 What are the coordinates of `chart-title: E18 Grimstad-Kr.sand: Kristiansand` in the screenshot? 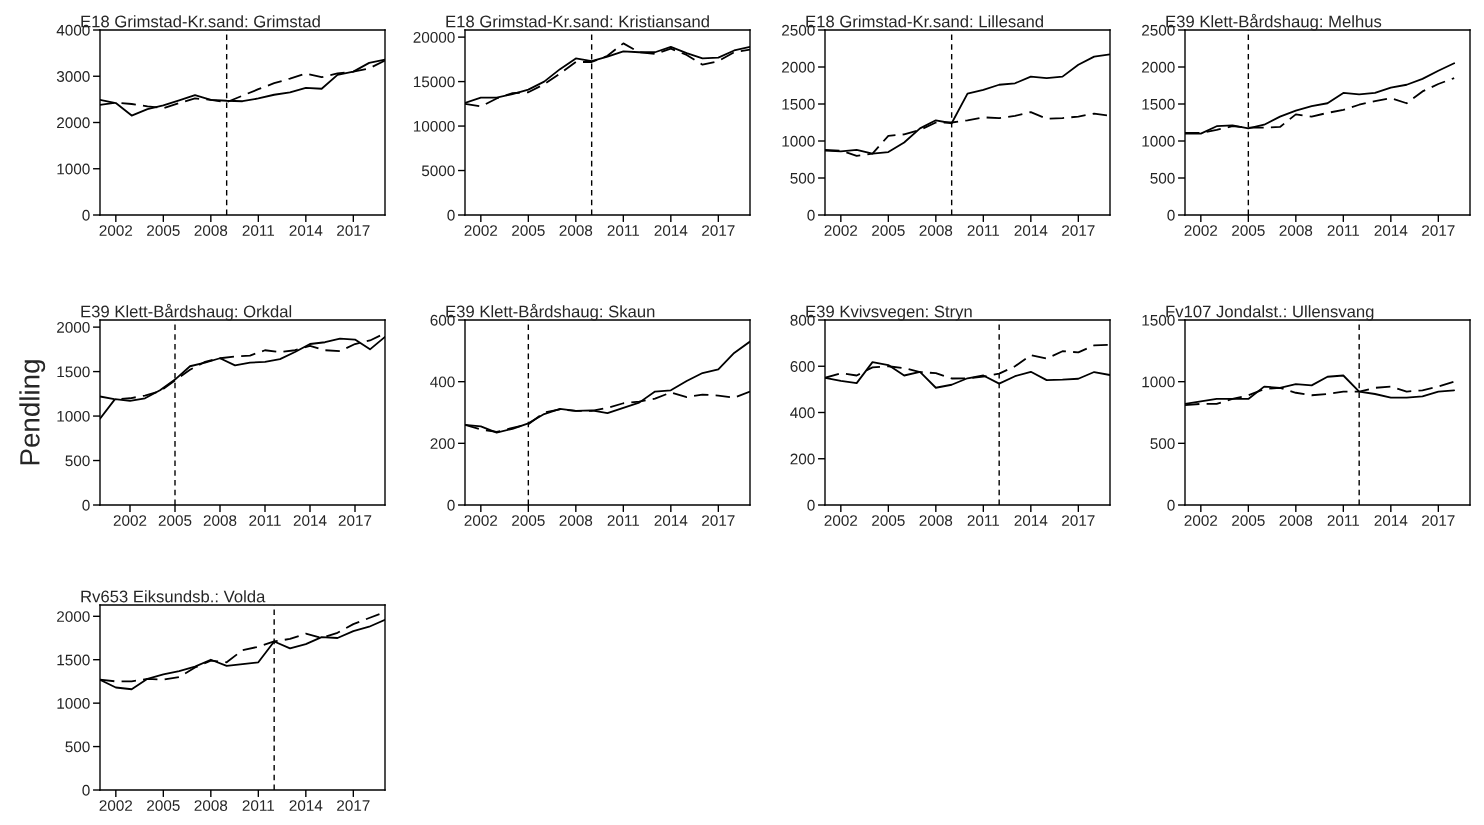 It's located at (577, 21).